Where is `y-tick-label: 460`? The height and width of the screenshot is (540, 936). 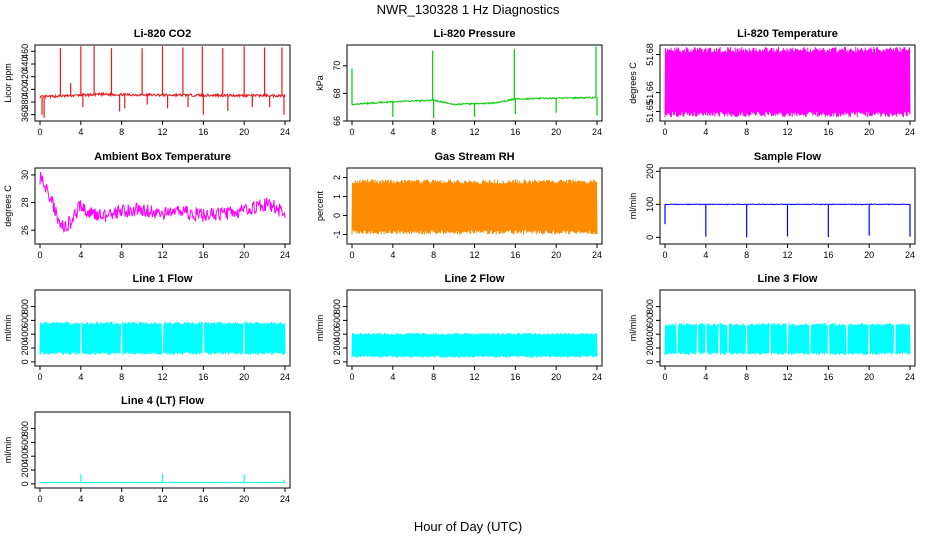 y-tick-label: 460 is located at coordinates (25, 51).